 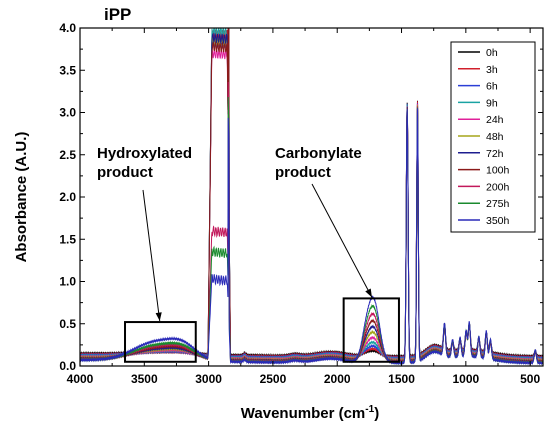 I want to click on x-axis-title: Wavenumber (cm-1), so click(x=310, y=413).